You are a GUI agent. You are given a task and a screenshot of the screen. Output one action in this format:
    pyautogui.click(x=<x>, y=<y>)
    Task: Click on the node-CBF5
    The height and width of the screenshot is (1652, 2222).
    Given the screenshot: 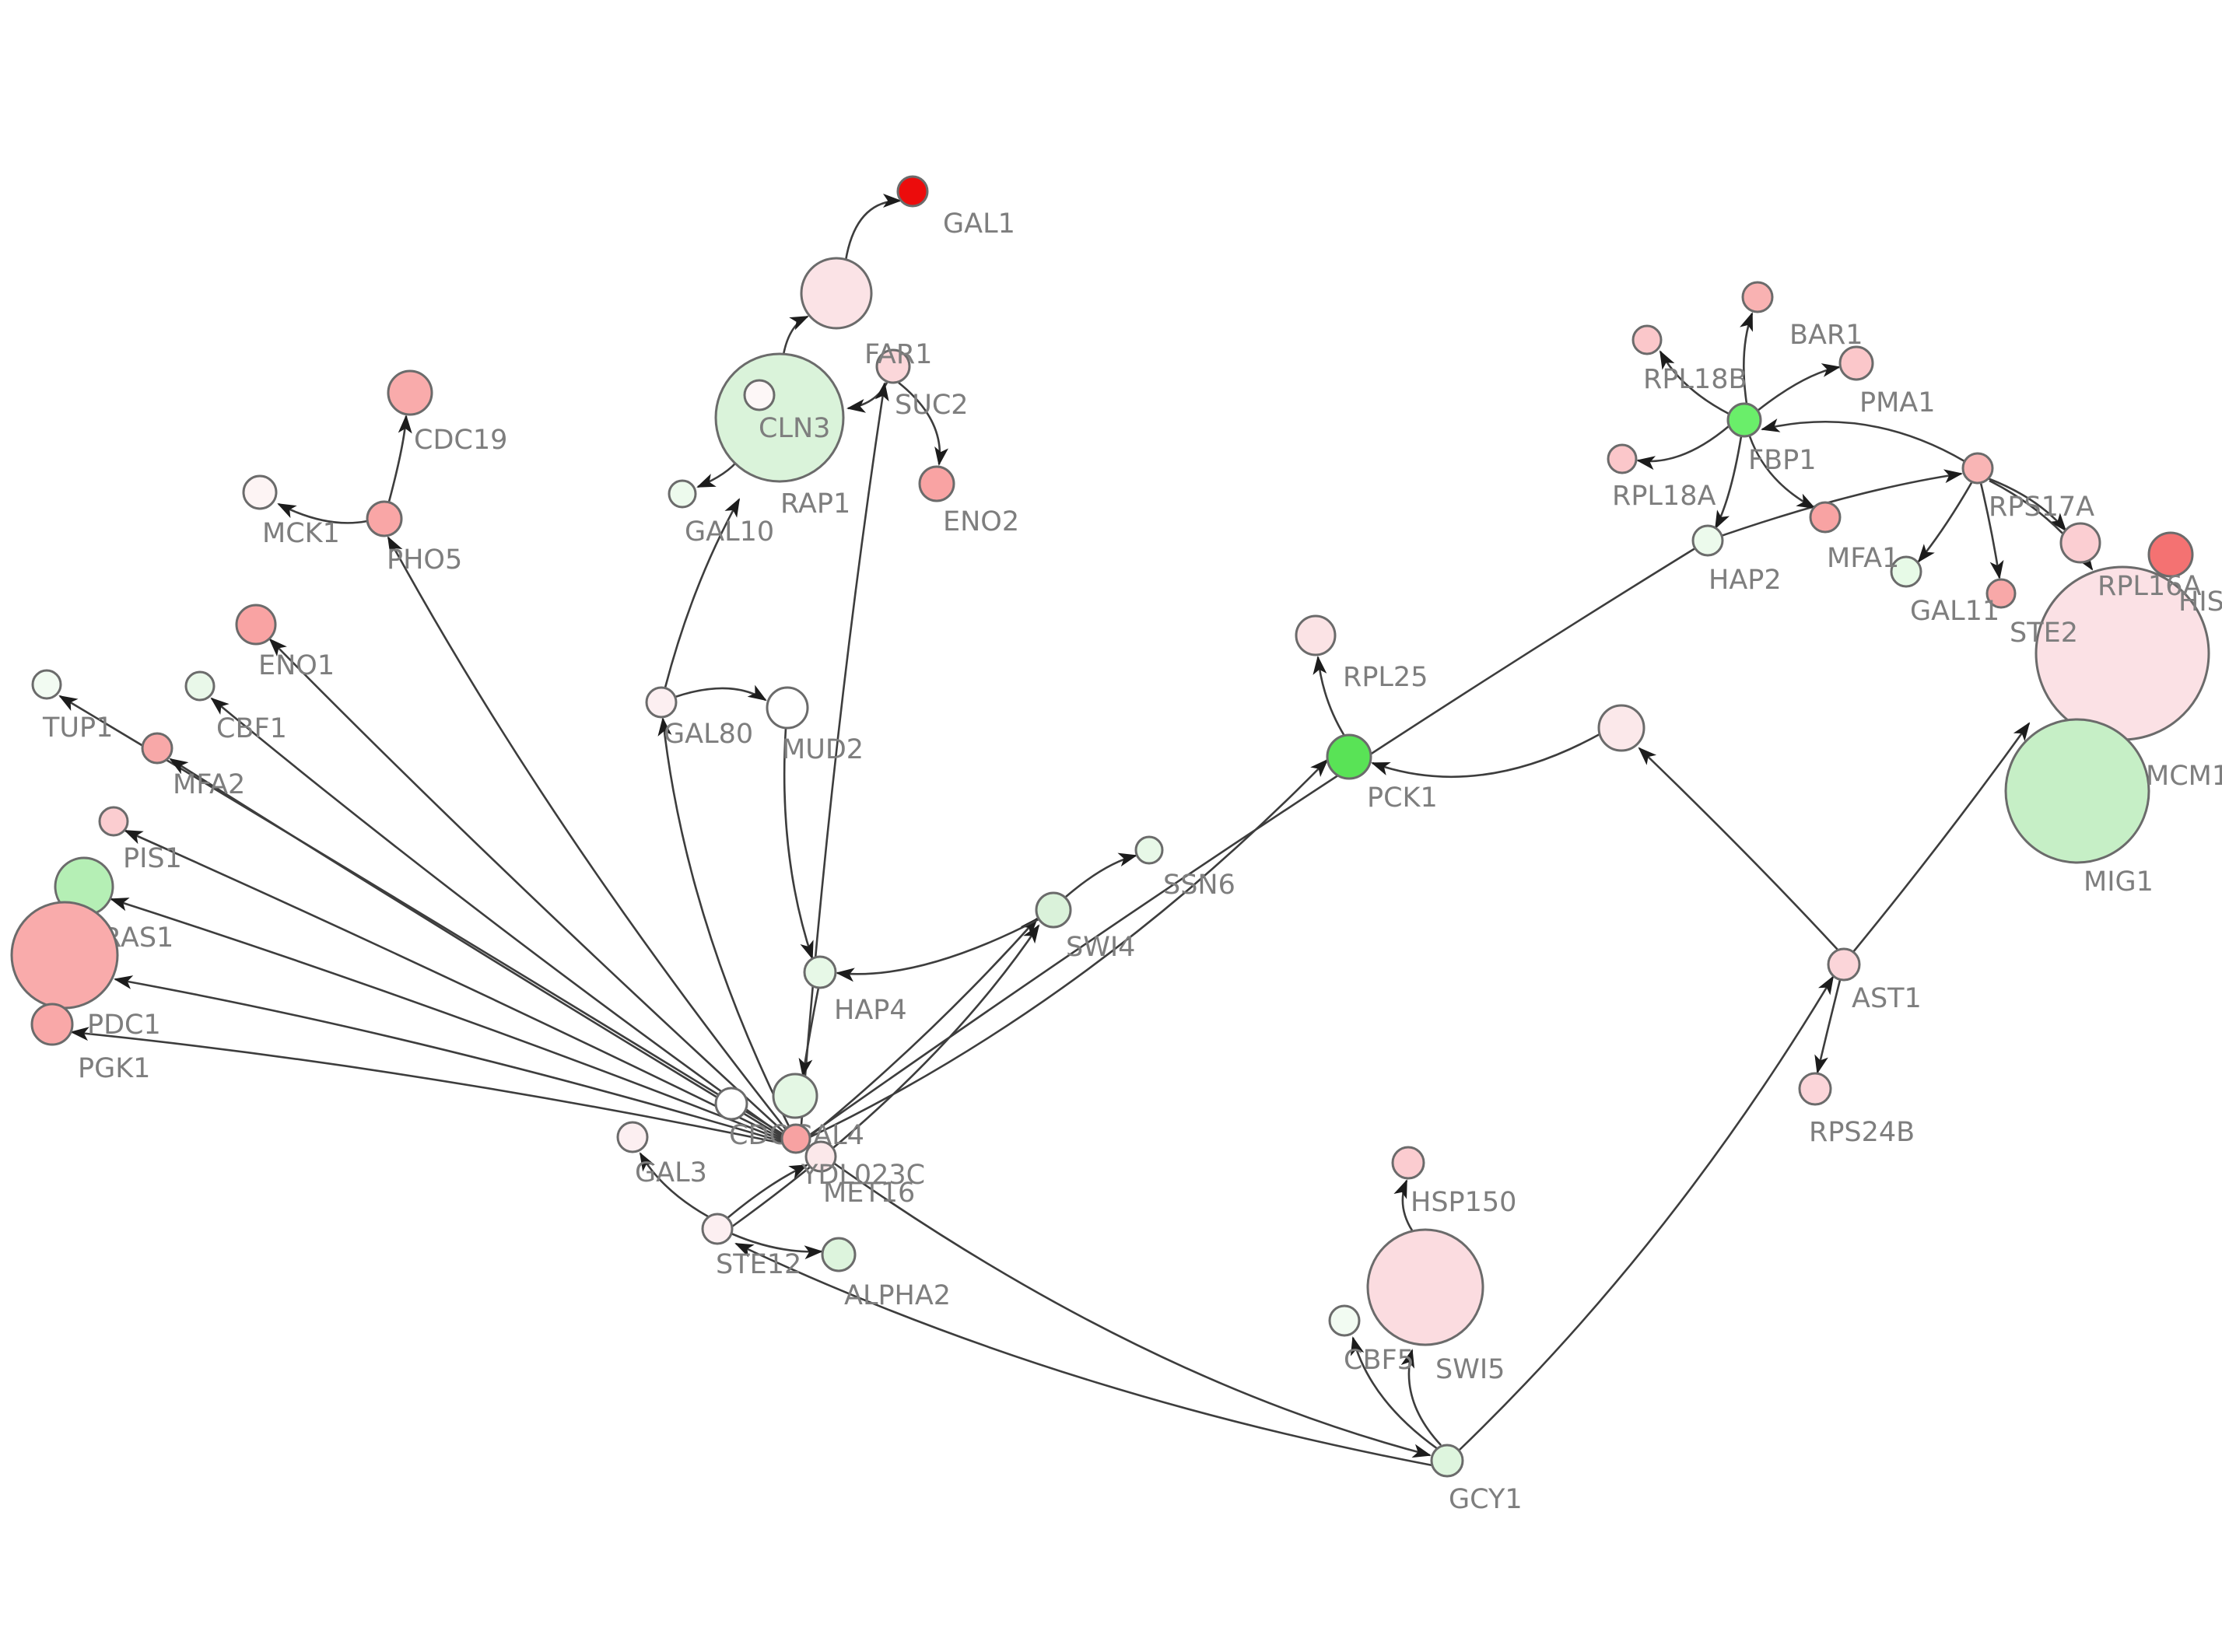 What is the action you would take?
    pyautogui.click(x=1344, y=1321)
    